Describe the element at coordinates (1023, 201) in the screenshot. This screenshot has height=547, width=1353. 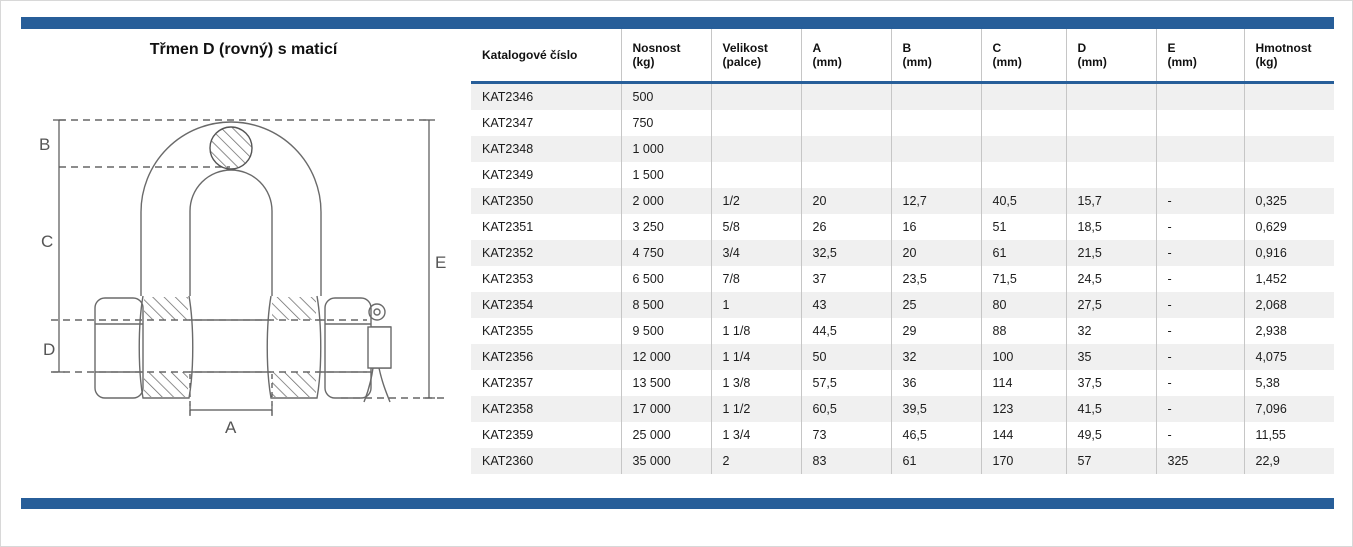
I see `cell-dim-c: 40,5` at that location.